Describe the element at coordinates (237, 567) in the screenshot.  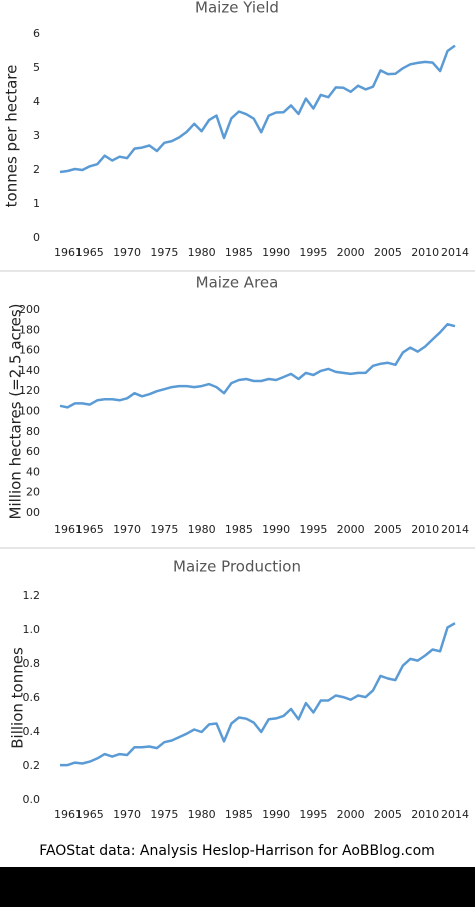
I see `chart-title: Maize Production` at that location.